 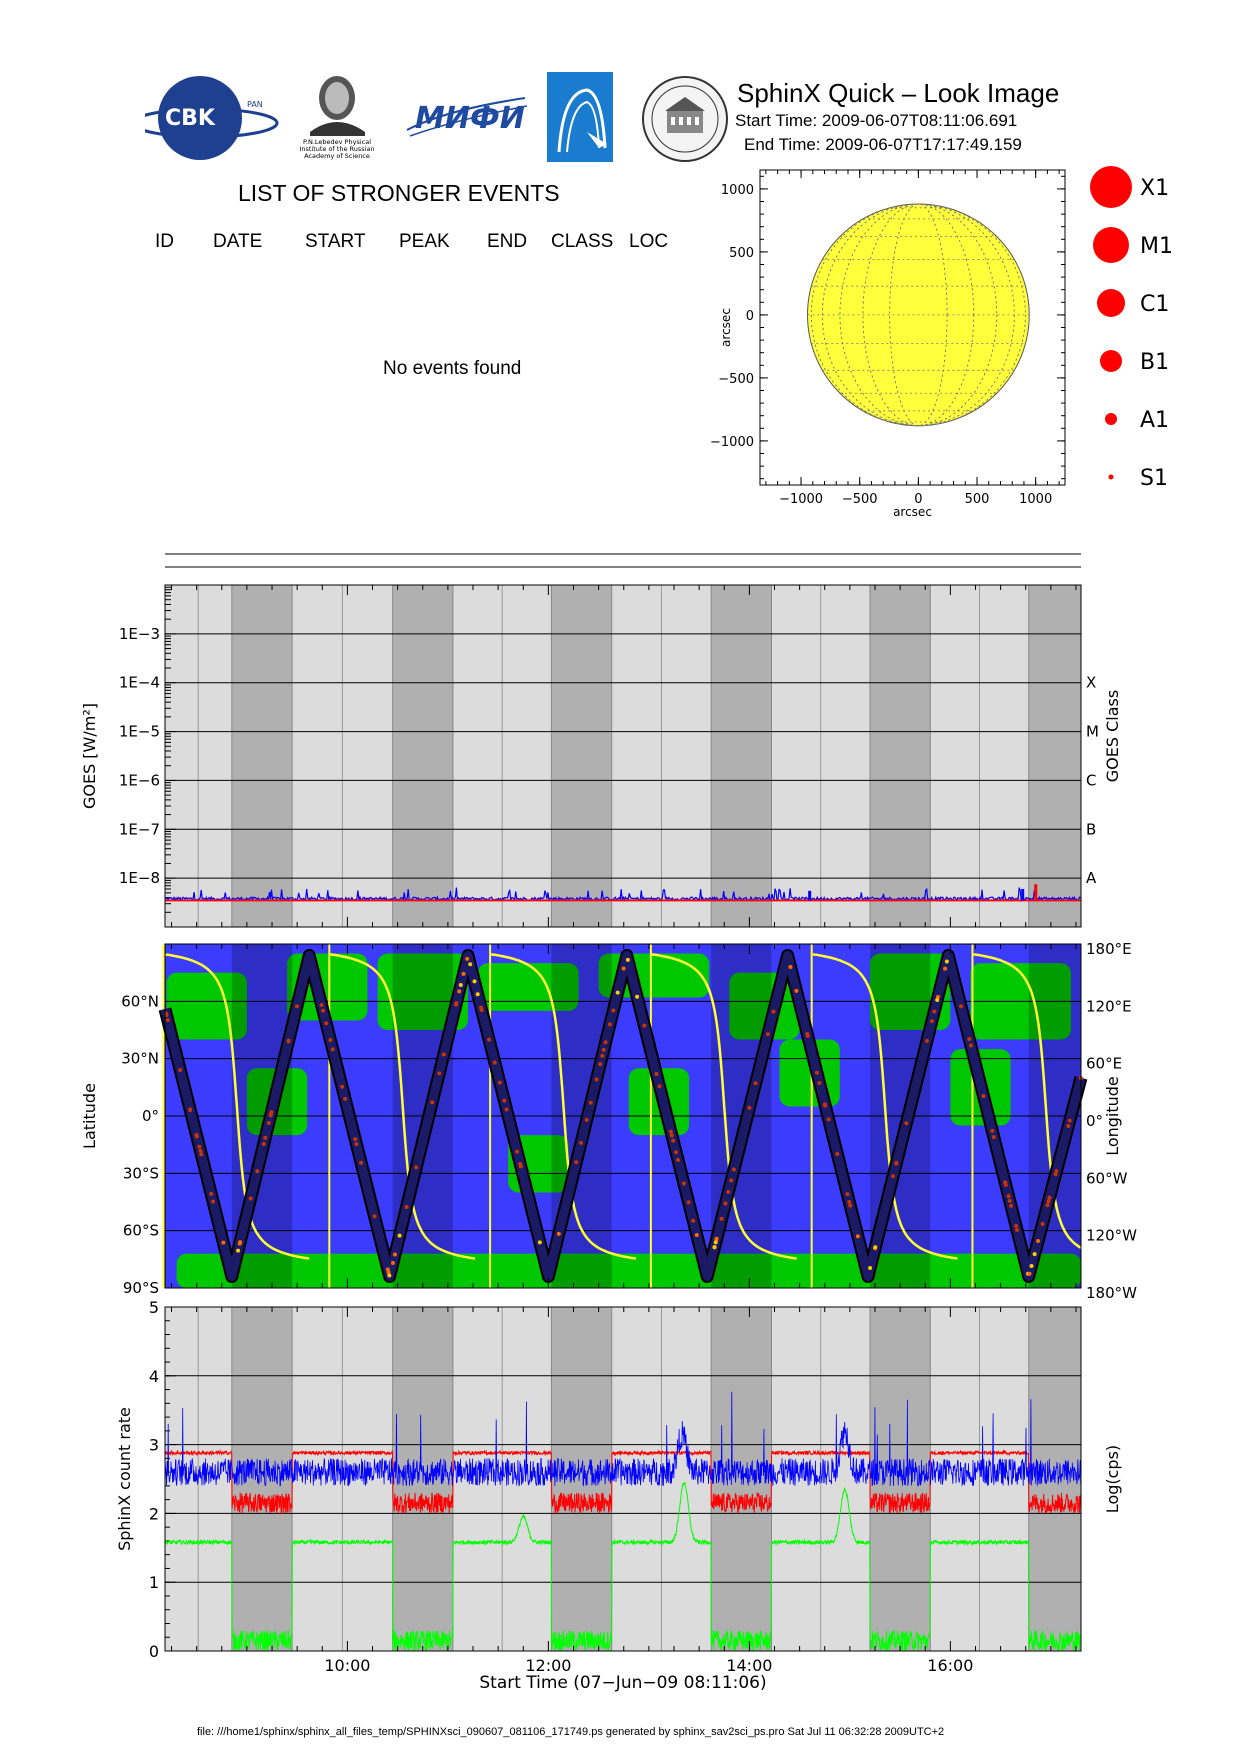 What do you see at coordinates (1154, 304) in the screenshot?
I see `flare-class-label: C1` at bounding box center [1154, 304].